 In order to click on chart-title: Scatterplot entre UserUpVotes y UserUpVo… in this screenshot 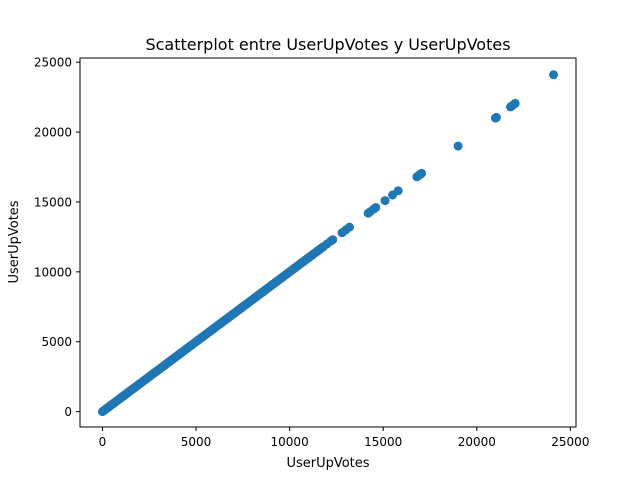, I will do `click(327, 44)`.